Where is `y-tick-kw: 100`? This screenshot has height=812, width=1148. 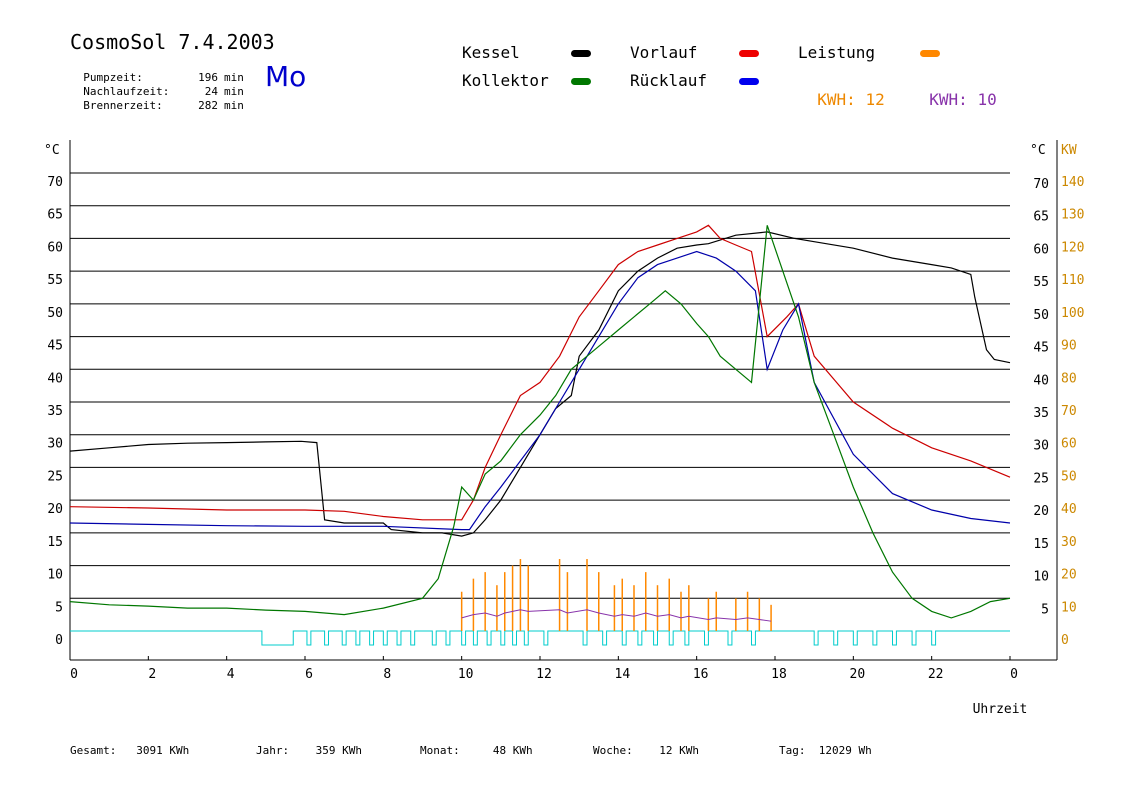 y-tick-kw: 100 is located at coordinates (1072, 313).